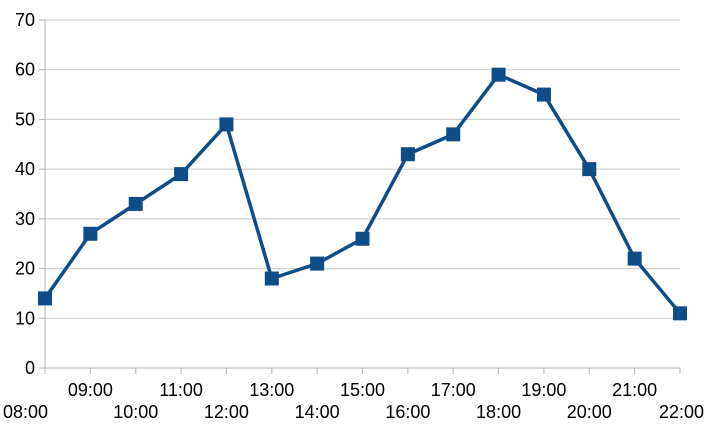  What do you see at coordinates (181, 390) in the screenshot?
I see `x-tick-label: 11:00` at bounding box center [181, 390].